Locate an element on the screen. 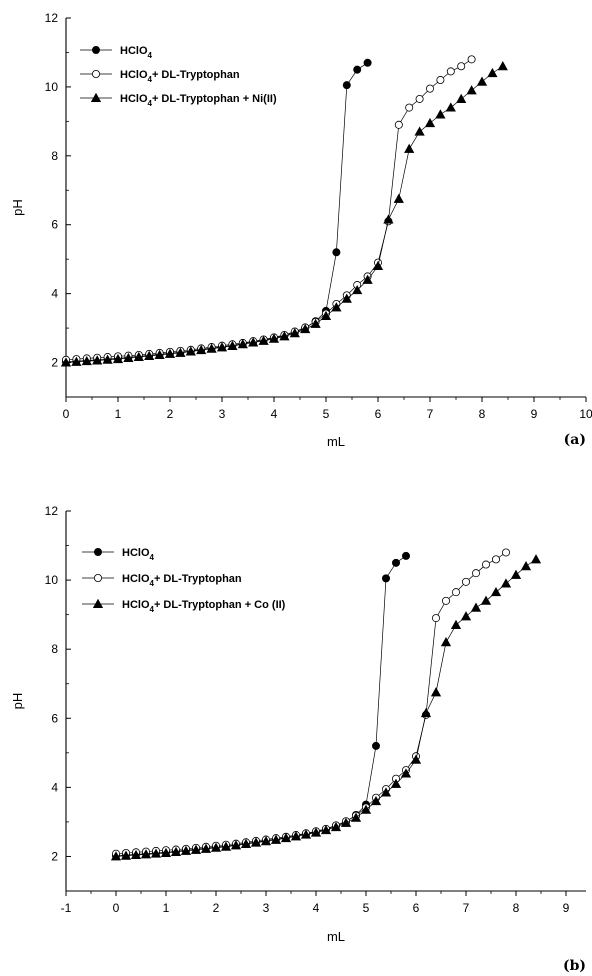 The width and height of the screenshot is (592, 976). y-tick-label: 10 is located at coordinates (52, 580).